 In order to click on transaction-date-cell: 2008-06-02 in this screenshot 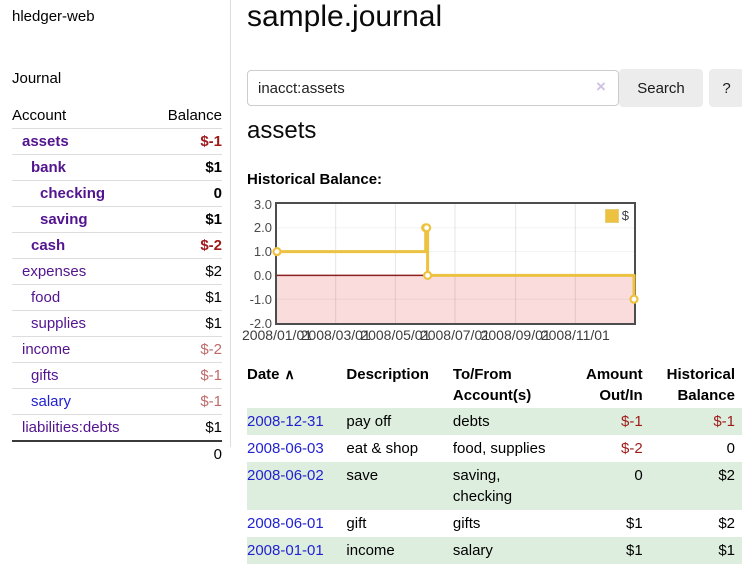, I will do `click(296, 486)`.